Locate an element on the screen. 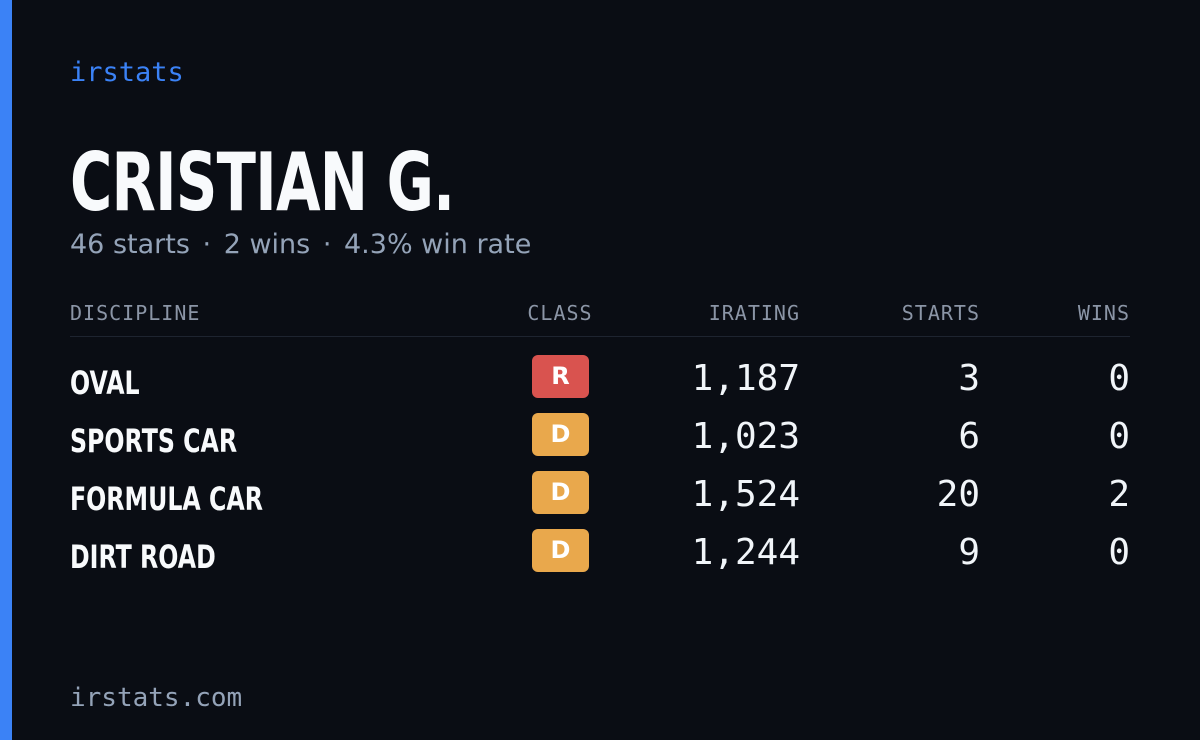 The height and width of the screenshot is (740, 1200). header-starts: STARTS is located at coordinates (940, 313).